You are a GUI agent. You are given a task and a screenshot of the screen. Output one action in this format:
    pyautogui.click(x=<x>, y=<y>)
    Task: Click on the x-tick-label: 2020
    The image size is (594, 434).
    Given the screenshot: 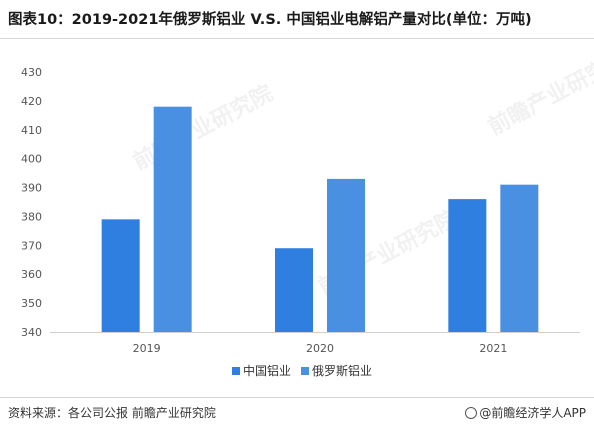 What is the action you would take?
    pyautogui.click(x=320, y=348)
    